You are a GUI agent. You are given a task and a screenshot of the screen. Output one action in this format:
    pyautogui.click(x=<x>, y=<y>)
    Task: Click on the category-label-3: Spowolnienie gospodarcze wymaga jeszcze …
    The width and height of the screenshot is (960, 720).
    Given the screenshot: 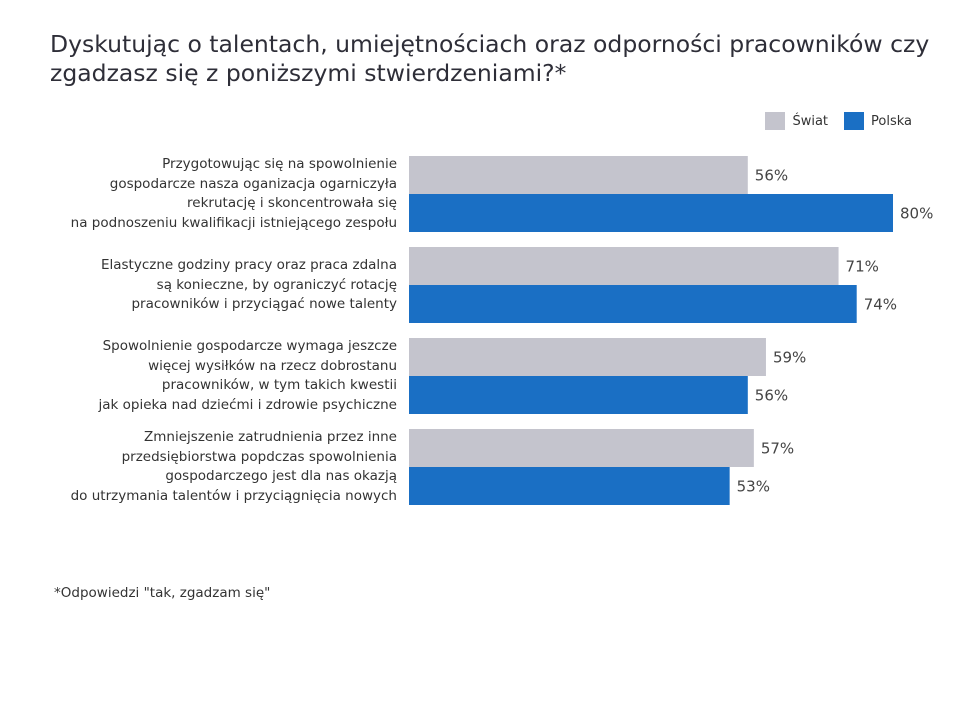 What is the action you would take?
    pyautogui.click(x=247, y=375)
    